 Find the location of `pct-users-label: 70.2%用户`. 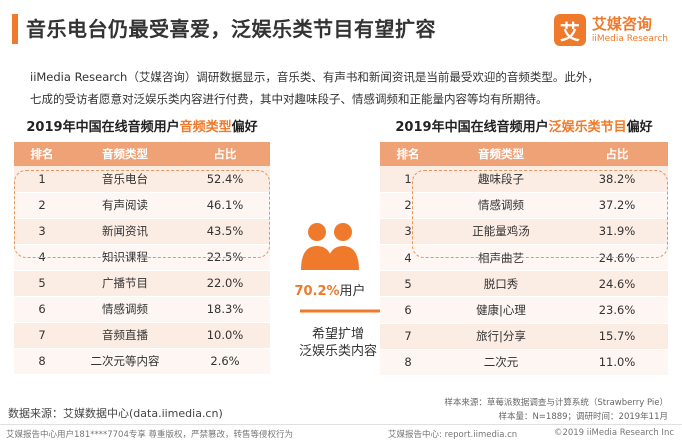

pct-users-label: 70.2%用户 is located at coordinates (330, 291).